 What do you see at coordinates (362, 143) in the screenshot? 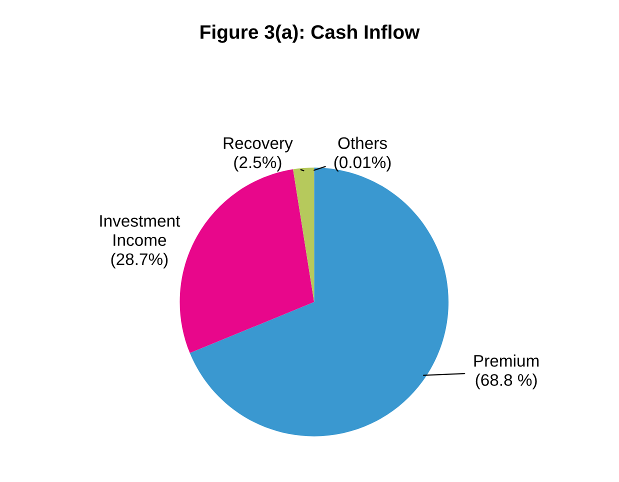
I see `slice-label: Others` at bounding box center [362, 143].